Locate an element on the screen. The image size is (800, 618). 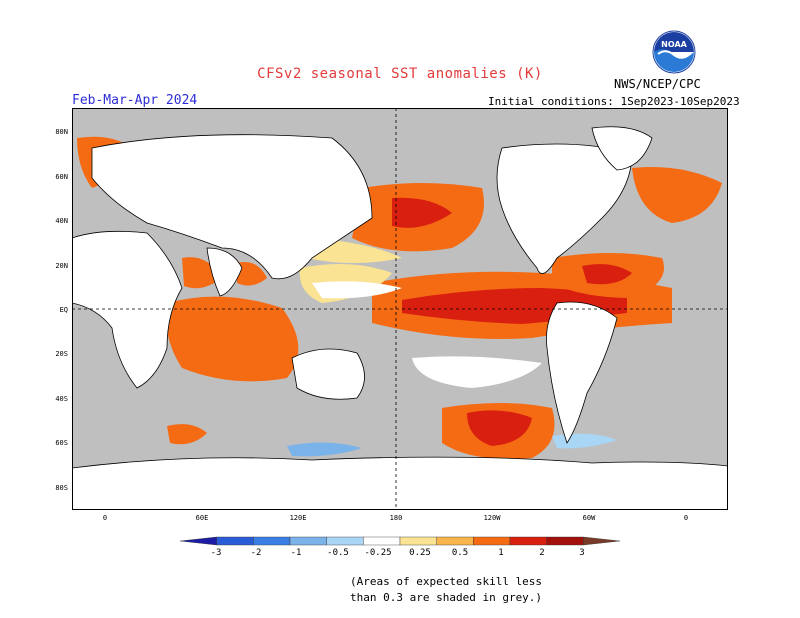
colorbar-label: -1 is located at coordinates (296, 553).